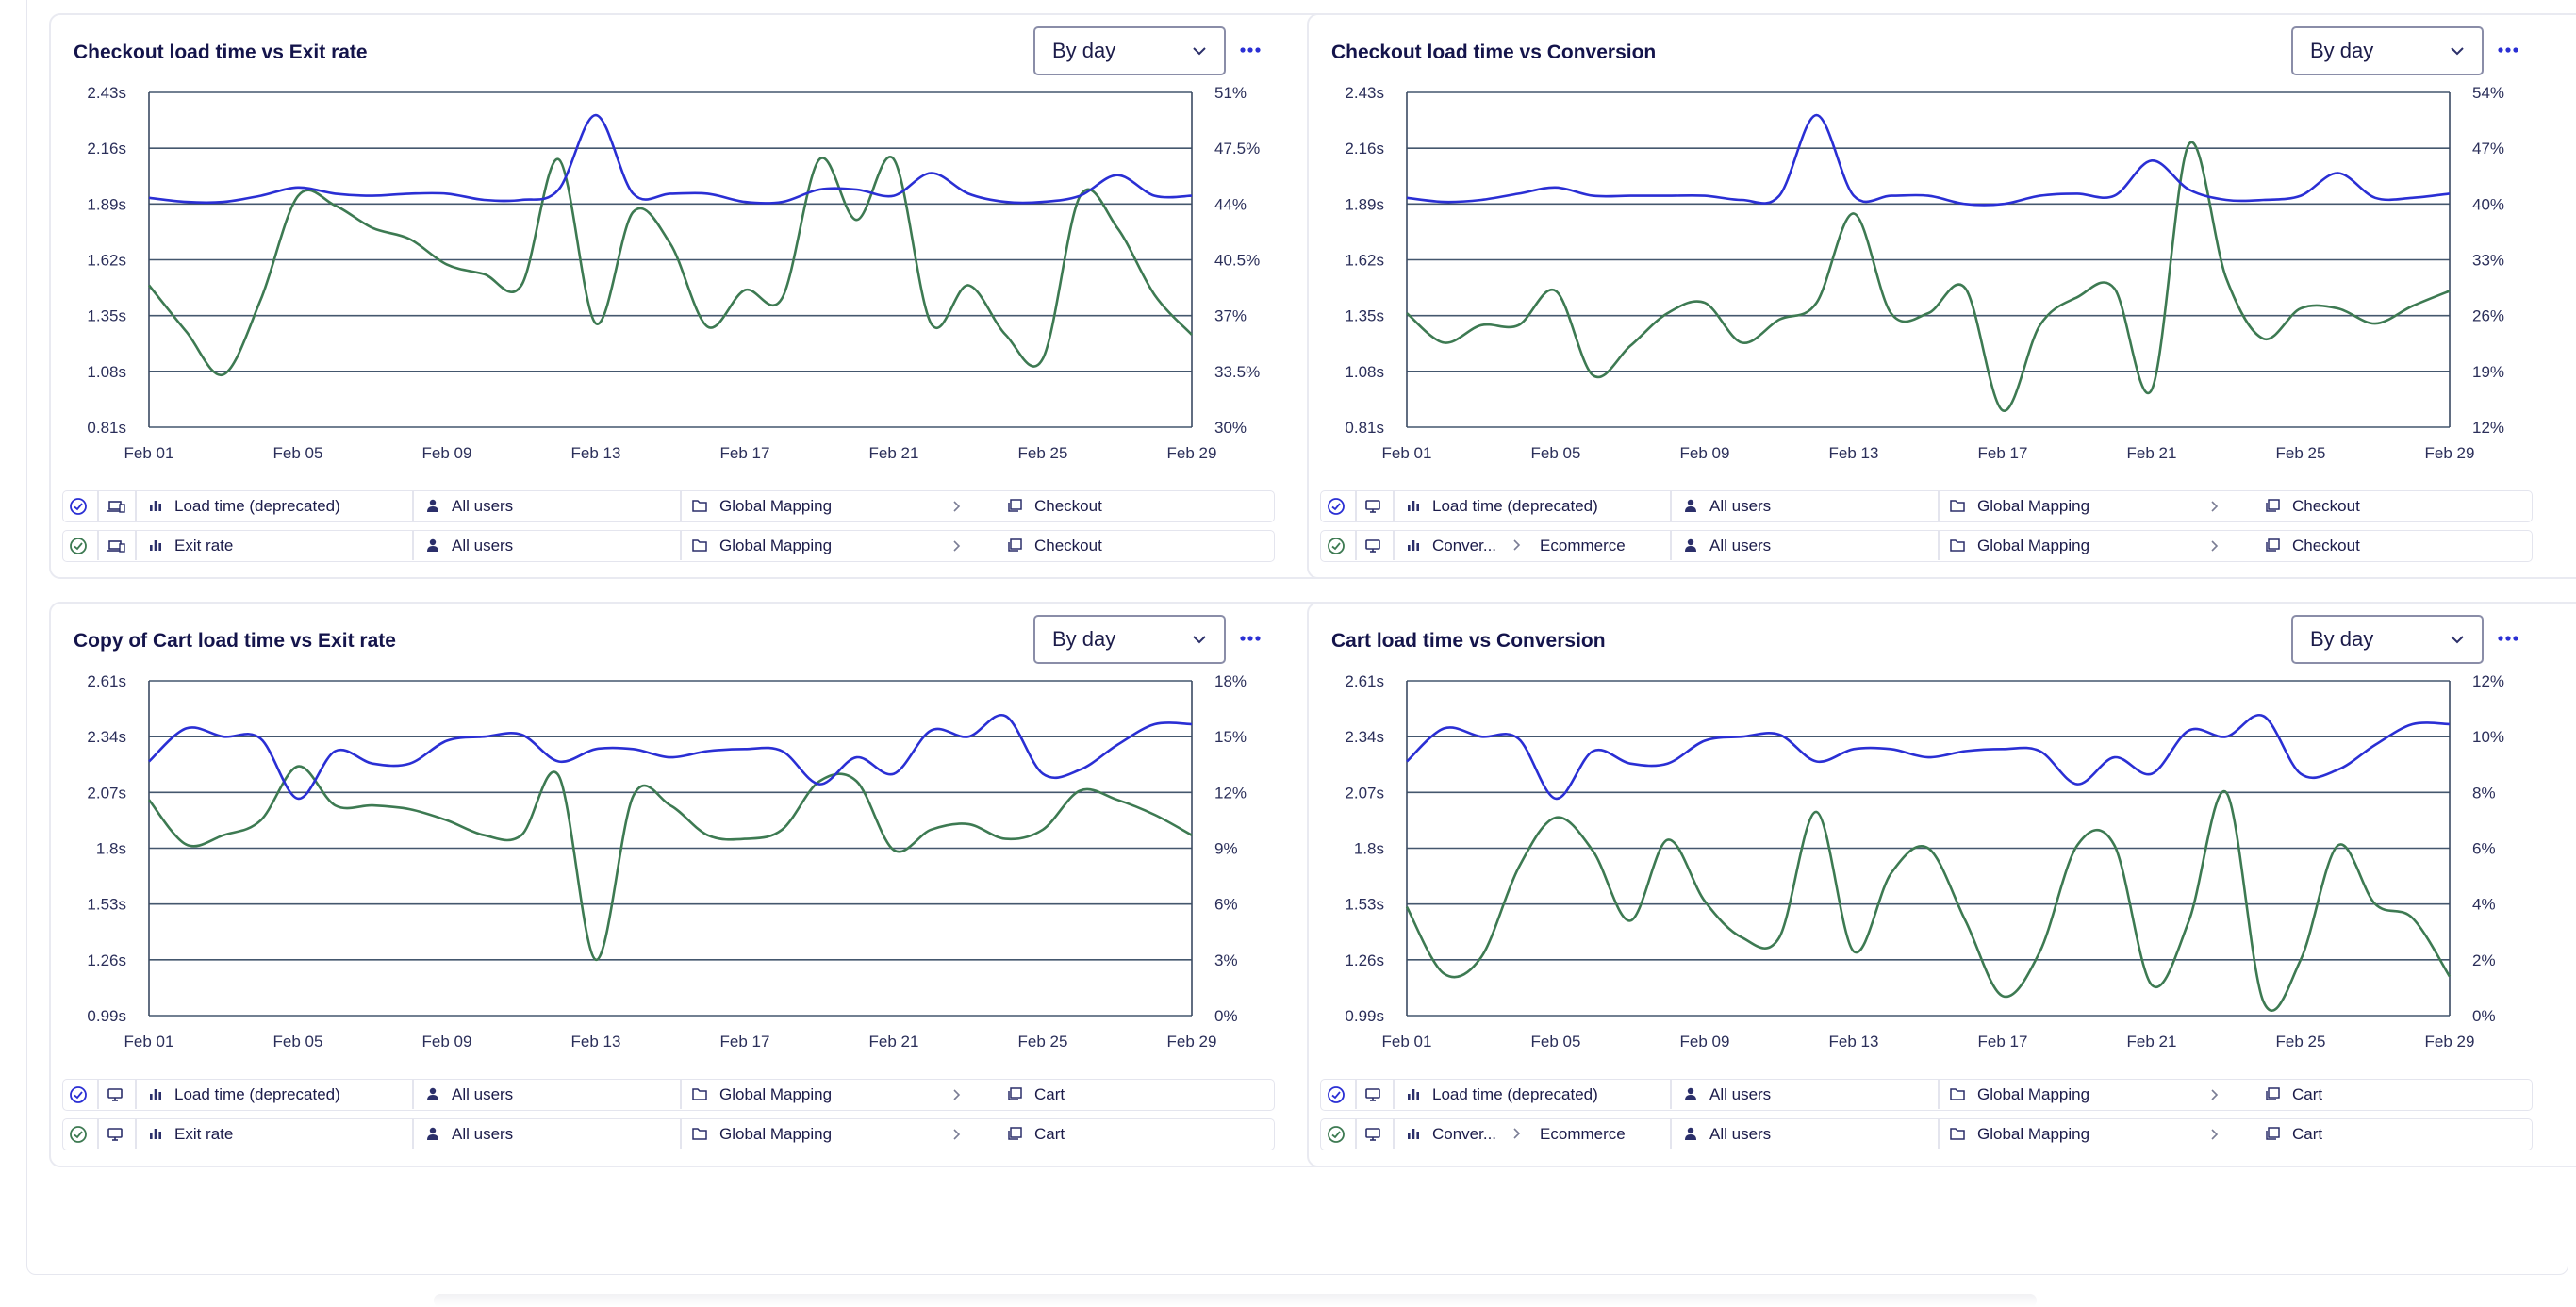  I want to click on bar-chart-icon, so click(1413, 508).